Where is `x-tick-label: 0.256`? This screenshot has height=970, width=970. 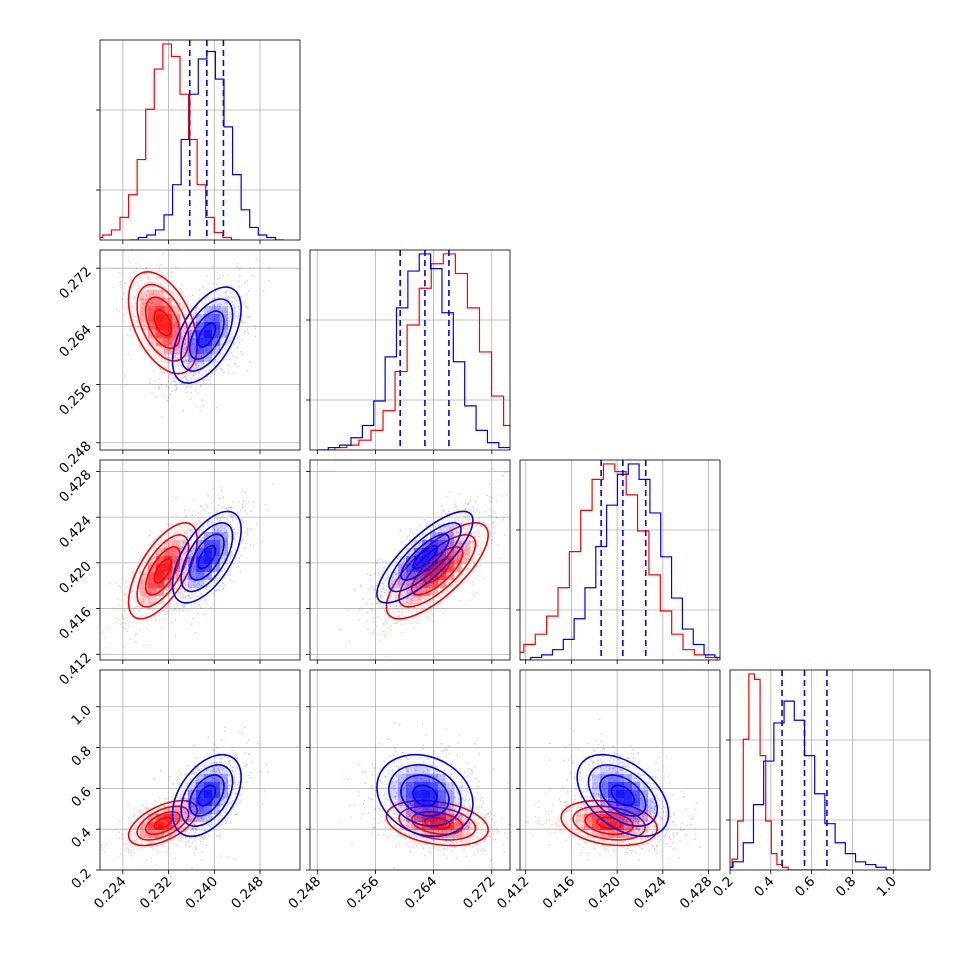 x-tick-label: 0.256 is located at coordinates (363, 893).